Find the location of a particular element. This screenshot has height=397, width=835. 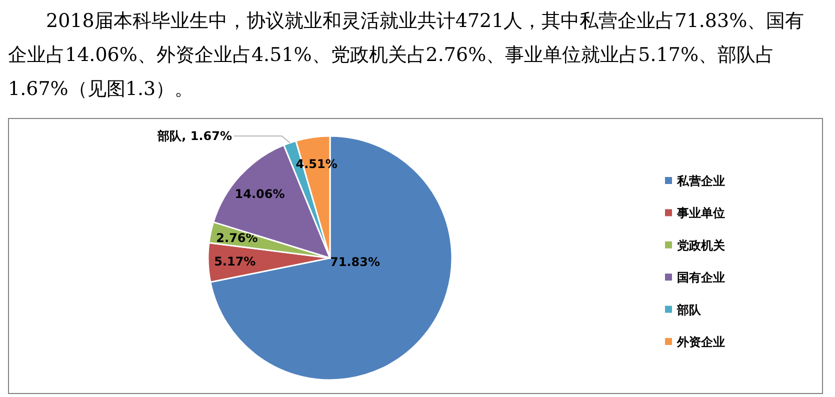

data-label: 71.83% is located at coordinates (355, 262).